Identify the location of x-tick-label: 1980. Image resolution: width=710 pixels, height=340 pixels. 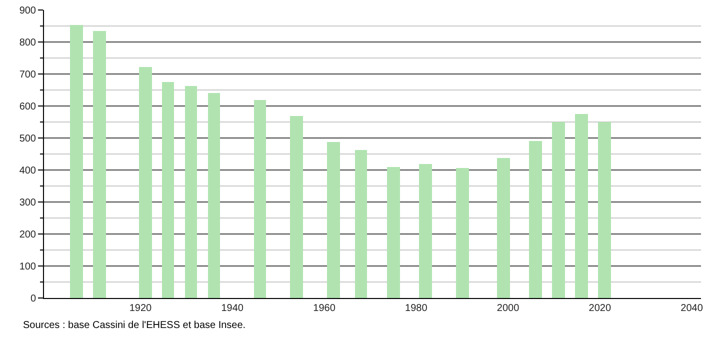
(416, 308).